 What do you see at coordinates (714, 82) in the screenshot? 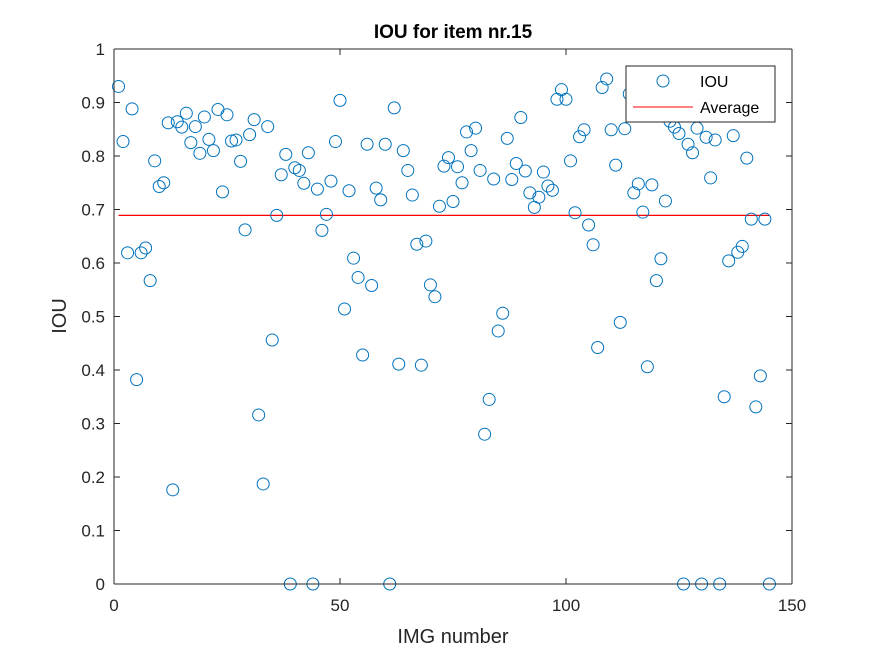
I see `legend-label-iou: IOU` at bounding box center [714, 82].